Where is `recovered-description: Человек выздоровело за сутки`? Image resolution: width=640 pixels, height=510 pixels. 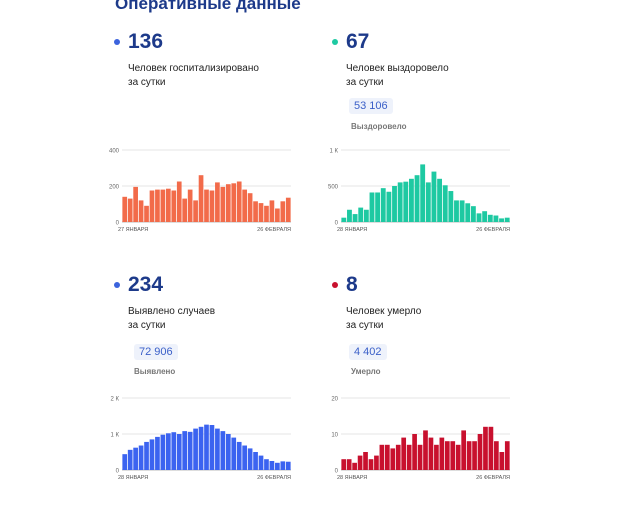
recovered-description: Человек выздоровело за сутки is located at coordinates (421, 76).